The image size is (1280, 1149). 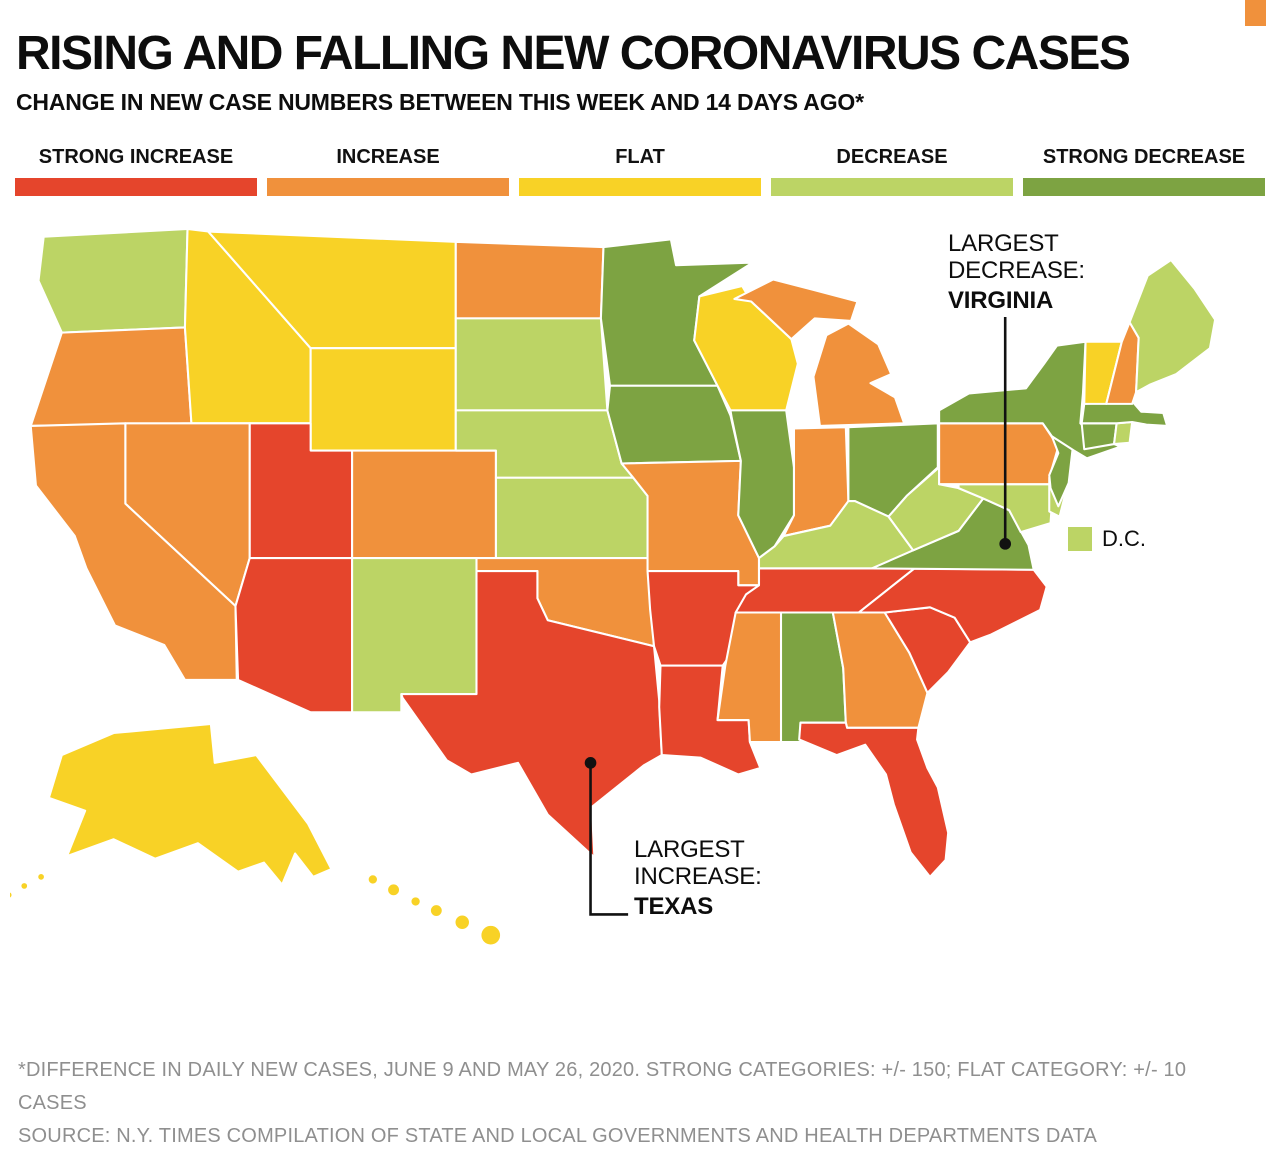 I want to click on state-wy, so click(x=383, y=399).